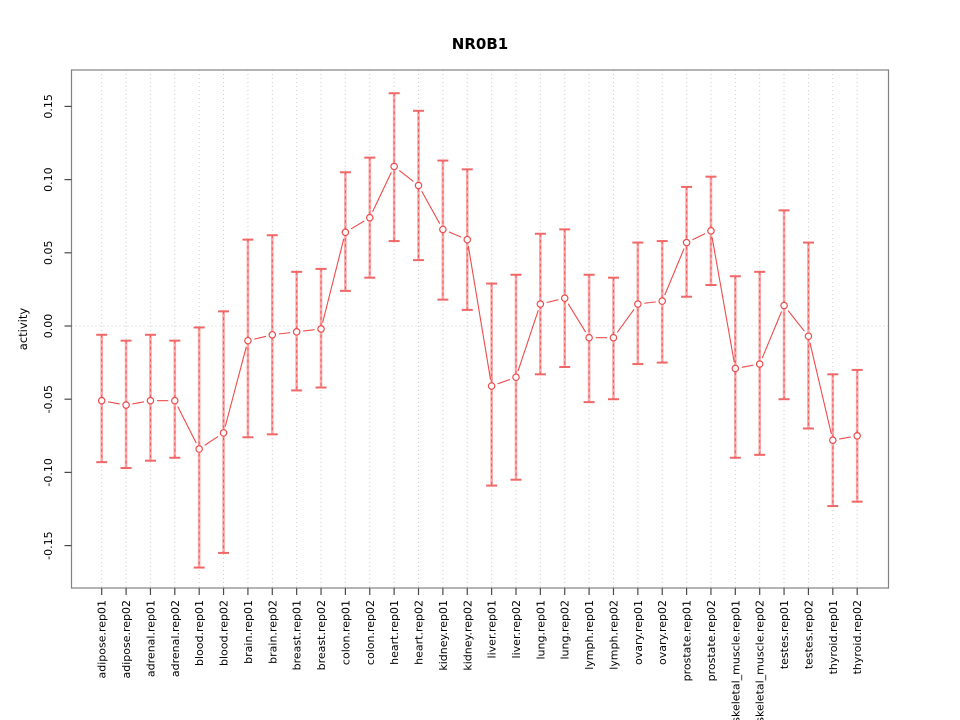  Describe the element at coordinates (394, 632) in the screenshot. I see `x-tick-label: heart.rep01` at that location.